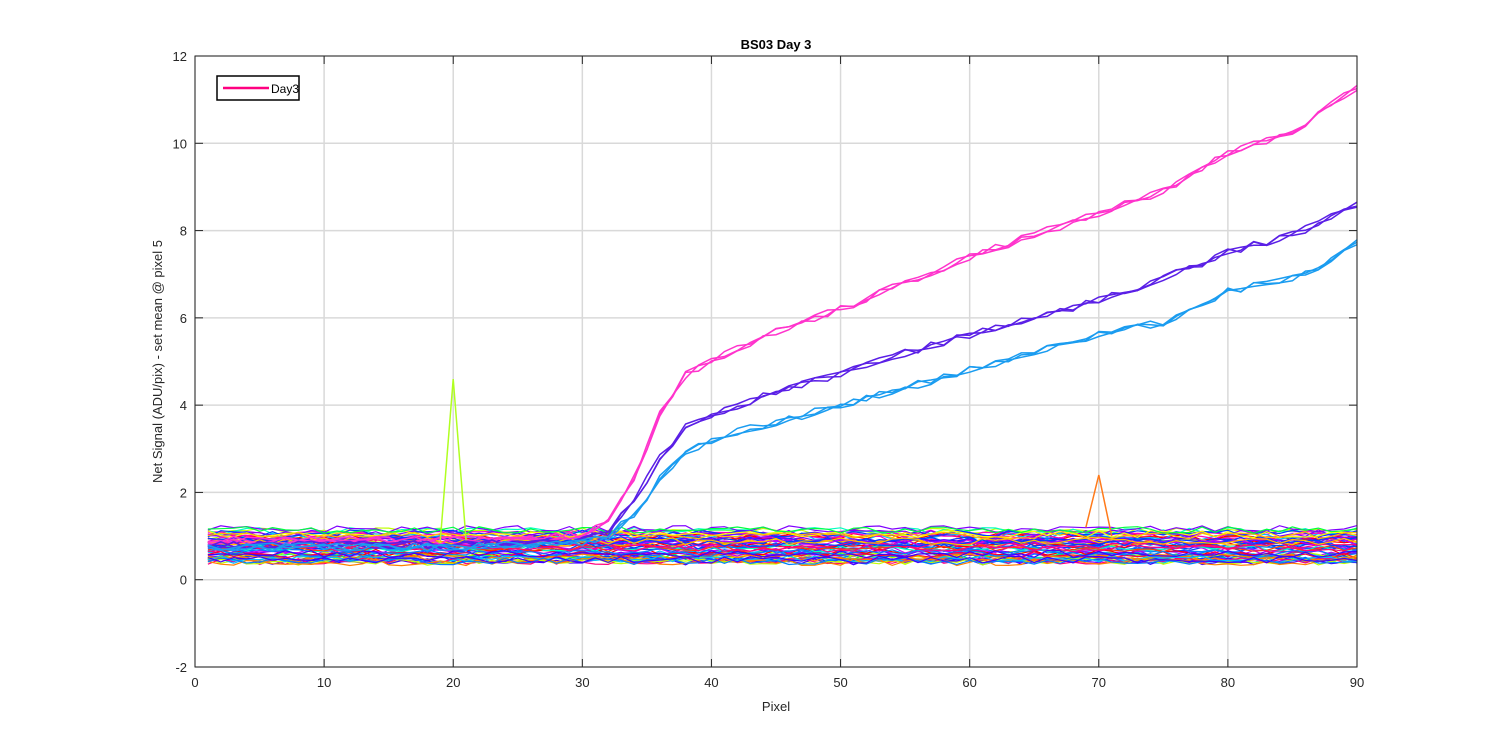  I want to click on x-axis-label: Pixel, so click(776, 706).